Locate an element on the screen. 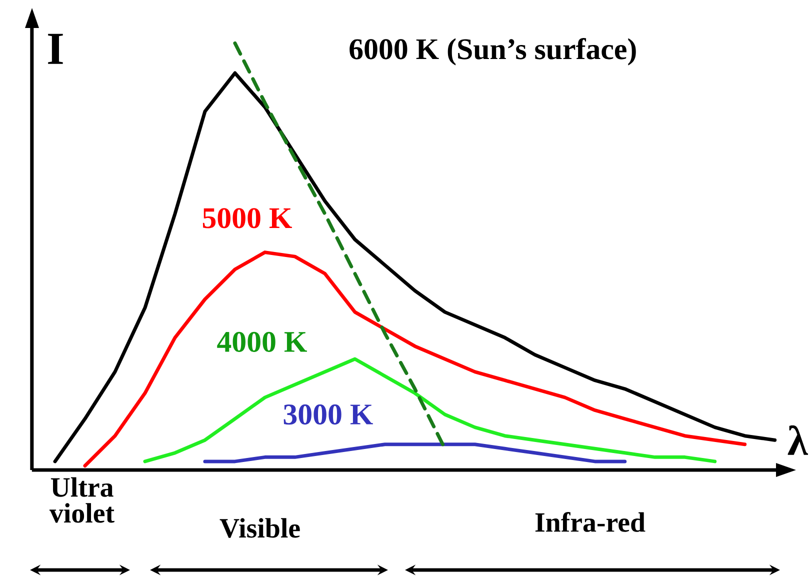  series-label: 3000 K is located at coordinates (328, 414).